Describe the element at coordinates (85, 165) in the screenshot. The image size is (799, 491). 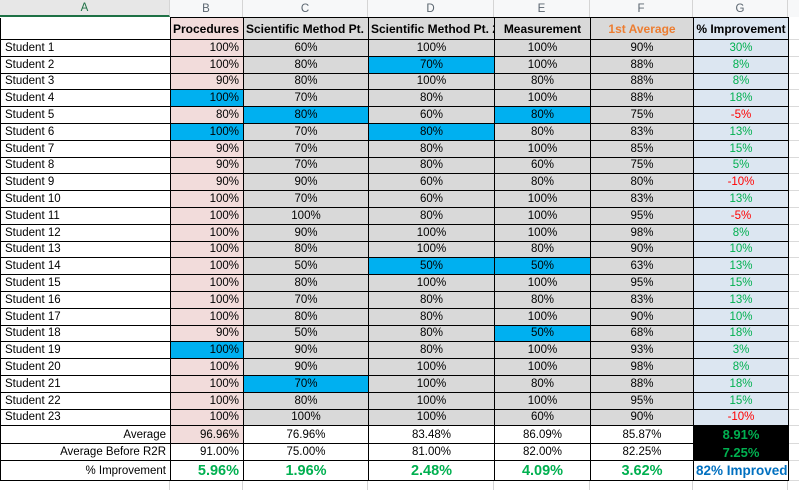
I see `student-name-cell: Student 8` at that location.